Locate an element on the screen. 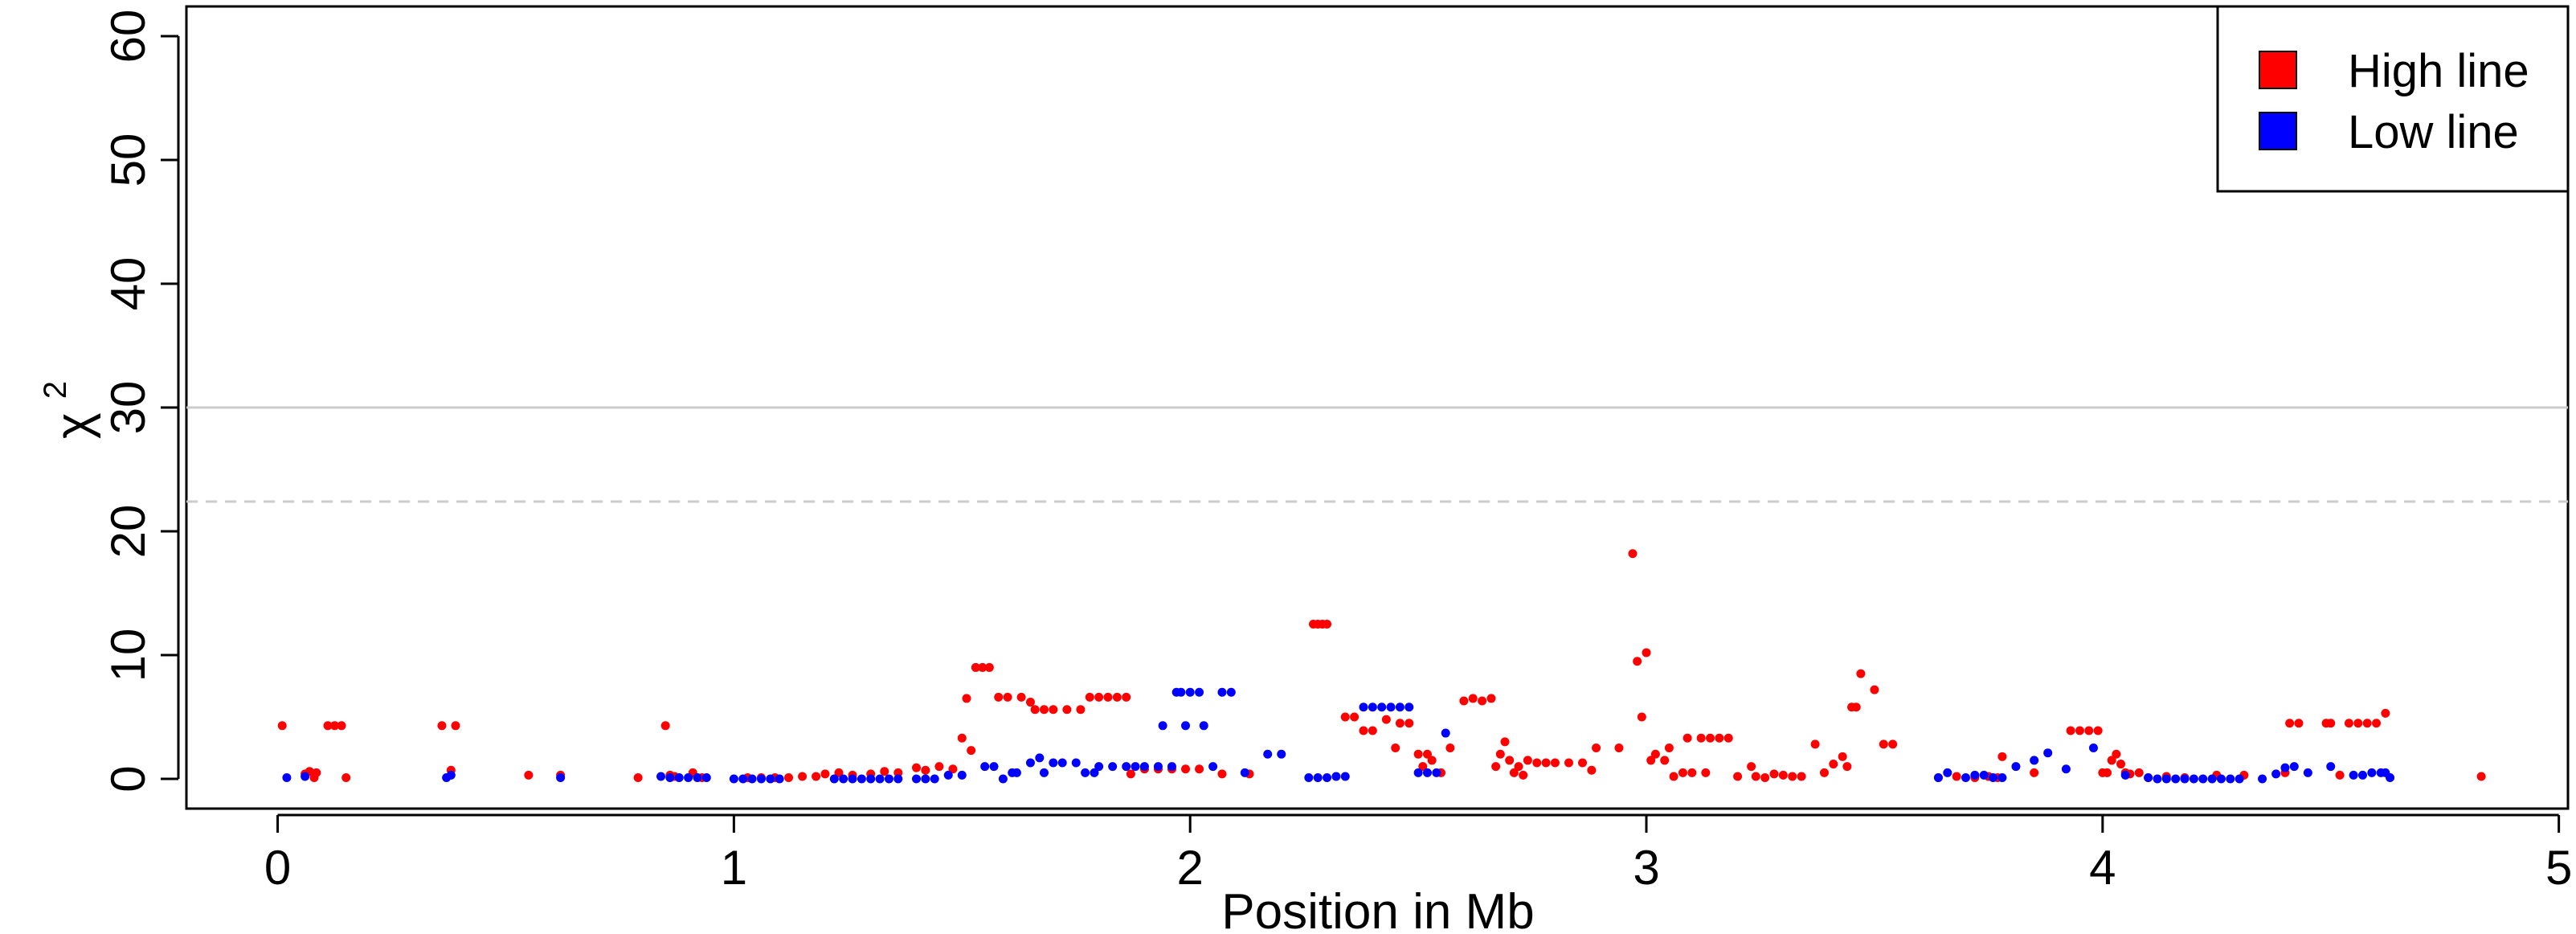 The height and width of the screenshot is (934, 2576). y-axis: 0 10 20 30 40 50 60 is located at coordinates (140, 401).